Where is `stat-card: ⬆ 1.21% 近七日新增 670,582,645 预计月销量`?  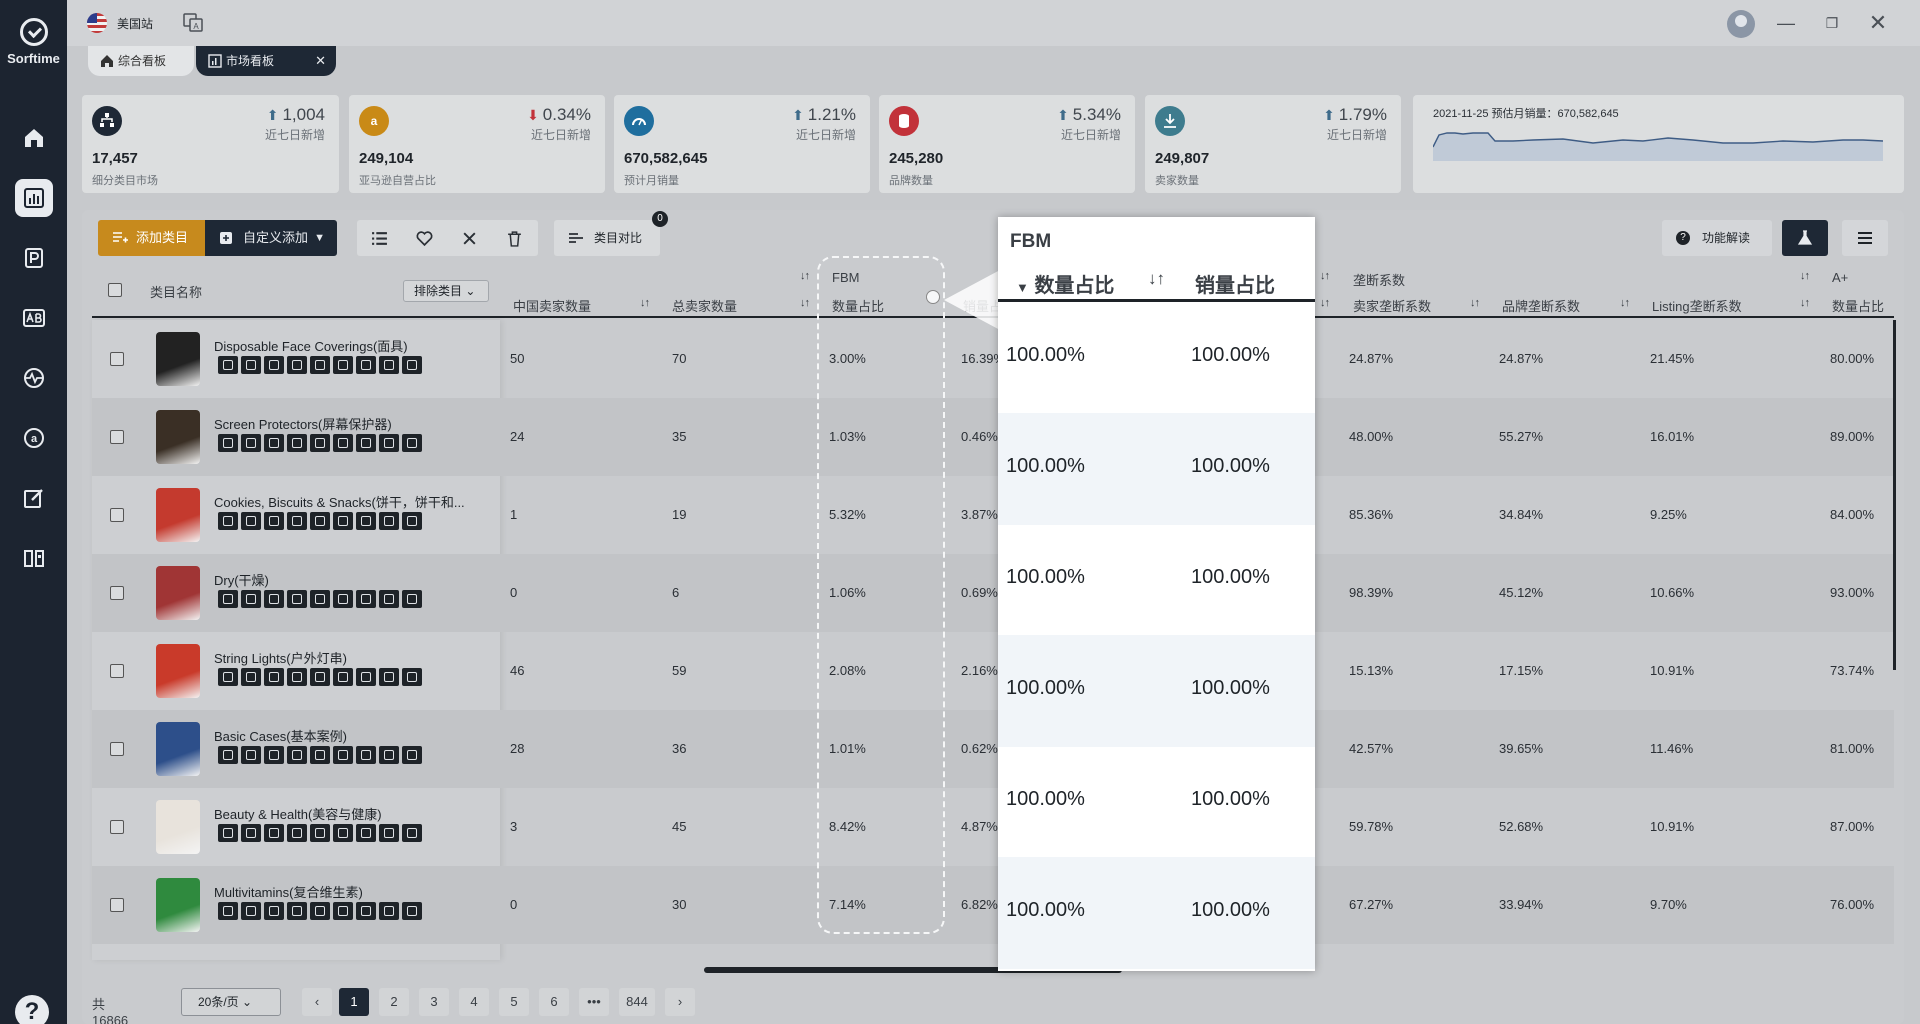 stat-card: ⬆ 1.21% 近七日新增 670,582,645 预计月销量 is located at coordinates (742, 144).